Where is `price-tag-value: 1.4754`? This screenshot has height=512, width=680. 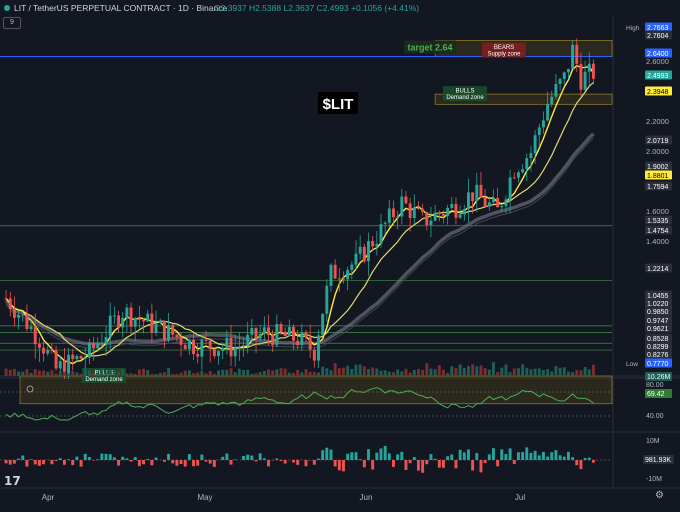 price-tag-value: 1.4754 is located at coordinates (658, 231).